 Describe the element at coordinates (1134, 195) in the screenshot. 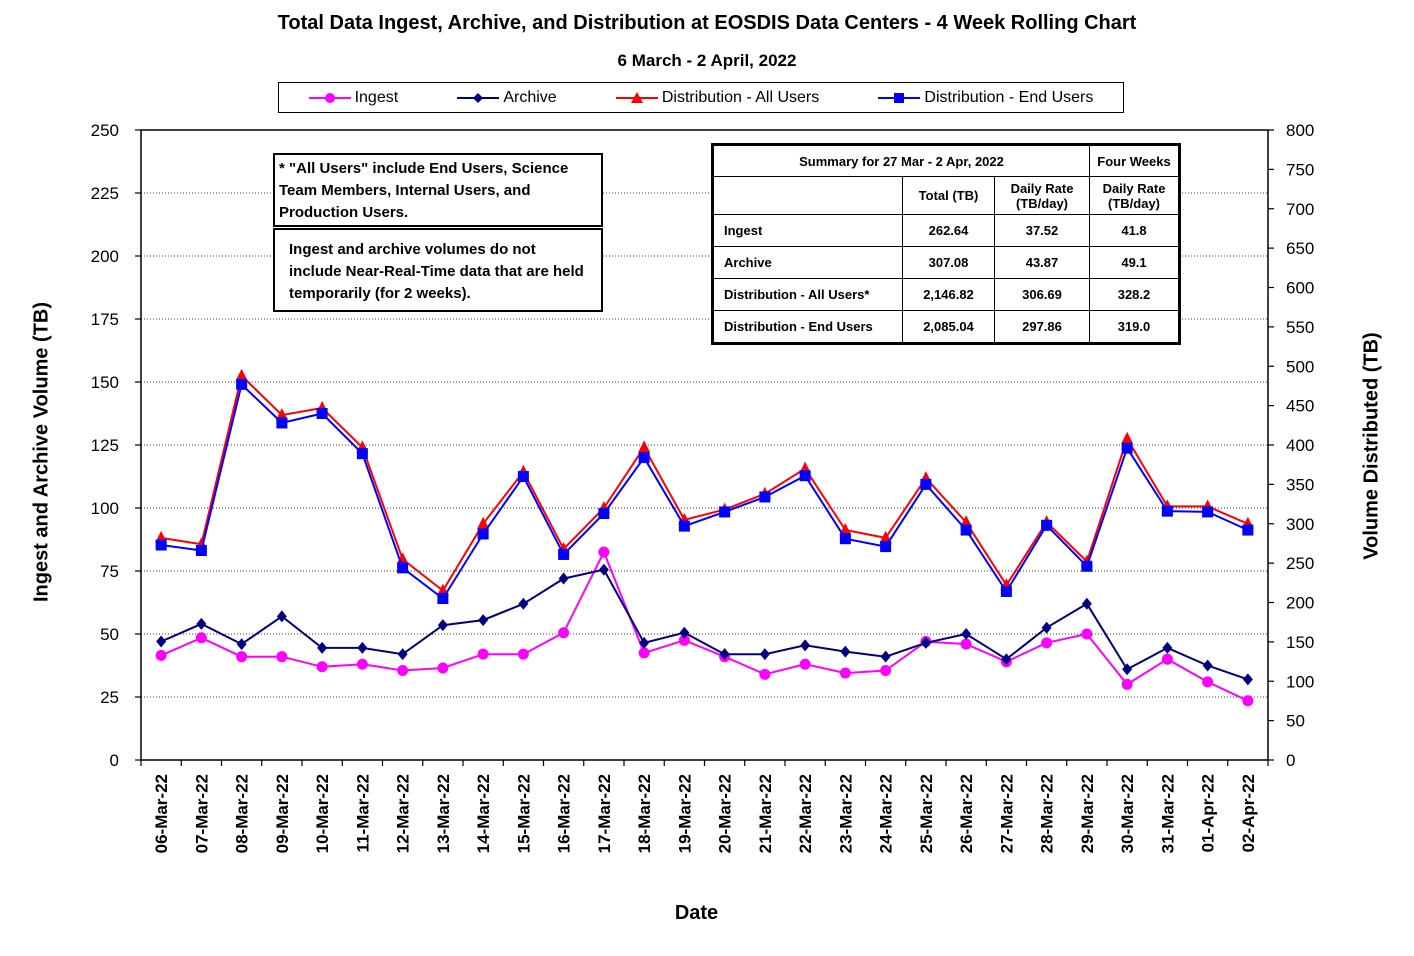

I see `summary-col-four: Daily Rate (TB/day)` at that location.